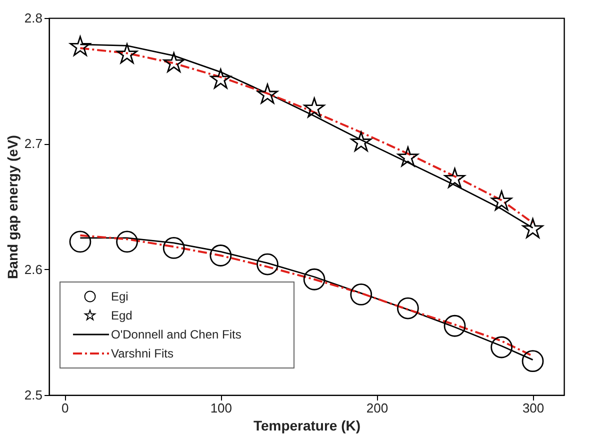 Image resolution: width=595 pixels, height=444 pixels. I want to click on legend-label: Varshni Fits, so click(142, 353).